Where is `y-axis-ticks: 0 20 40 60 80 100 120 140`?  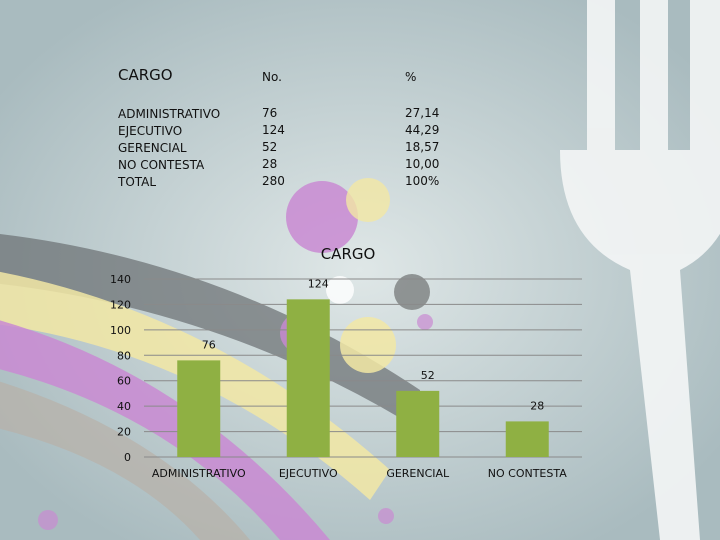
y-axis-ticks: 0 20 40 60 80 100 120 140 is located at coordinates (120, 368).